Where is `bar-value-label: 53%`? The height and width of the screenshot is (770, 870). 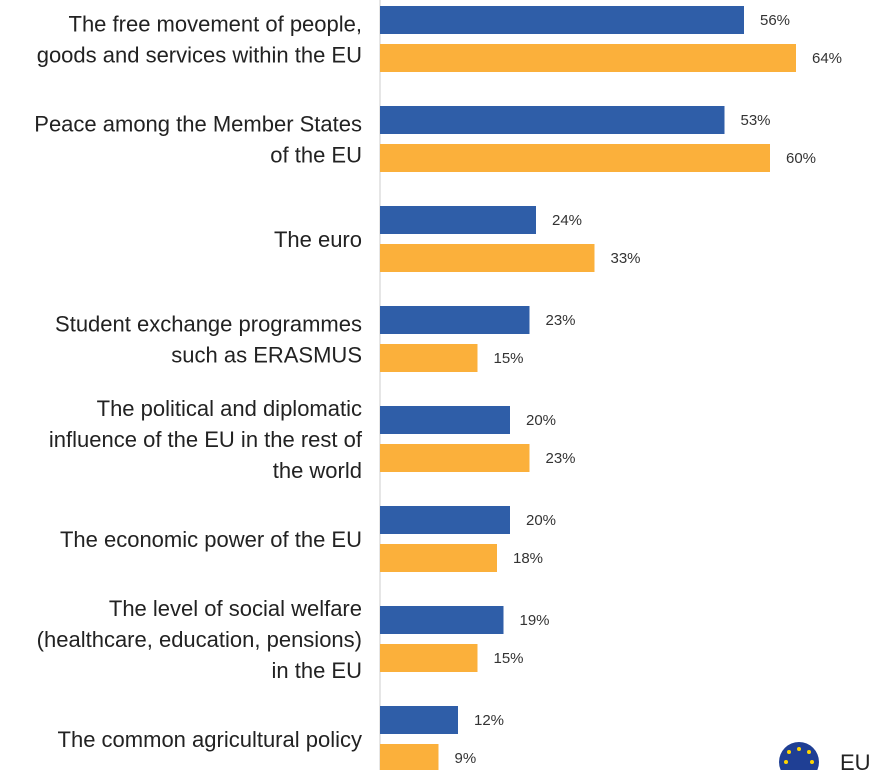 bar-value-label: 53% is located at coordinates (756, 120).